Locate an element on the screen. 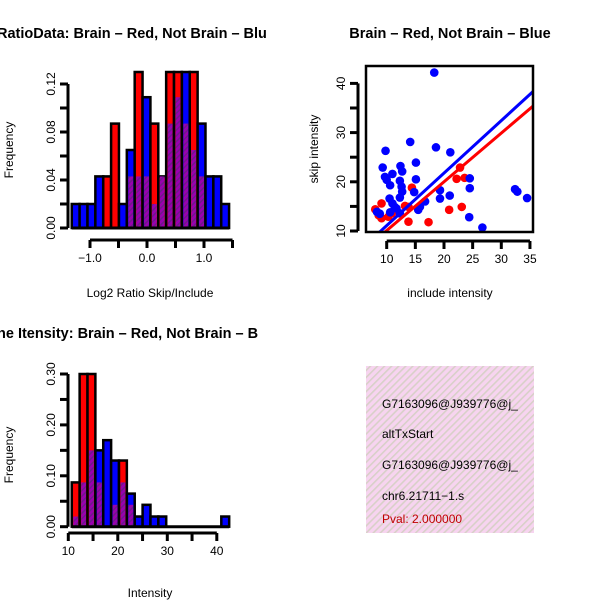 Image resolution: width=600 pixels, height=600 pixels. y-tick-label: 20 is located at coordinates (341, 182).